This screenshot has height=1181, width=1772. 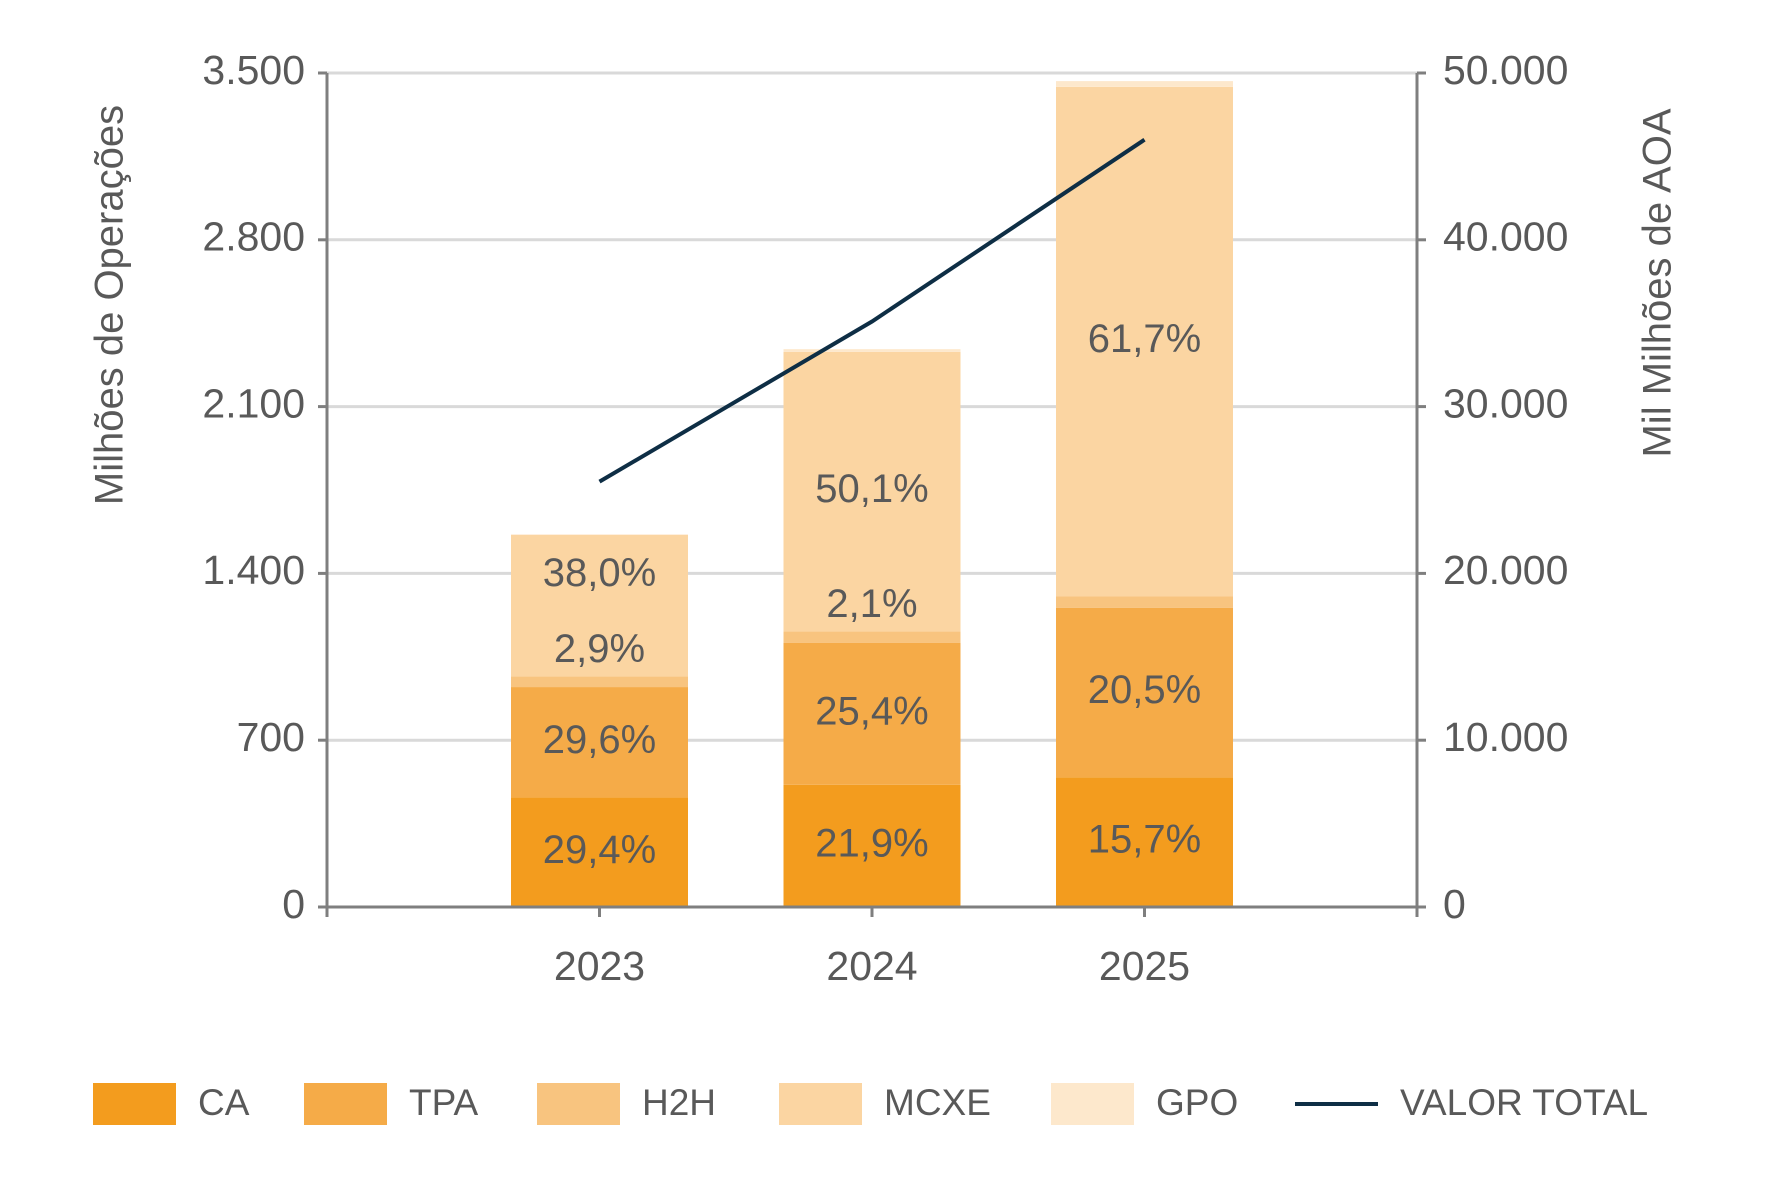 What do you see at coordinates (1505, 737) in the screenshot?
I see `y2-tick-label: 10.000` at bounding box center [1505, 737].